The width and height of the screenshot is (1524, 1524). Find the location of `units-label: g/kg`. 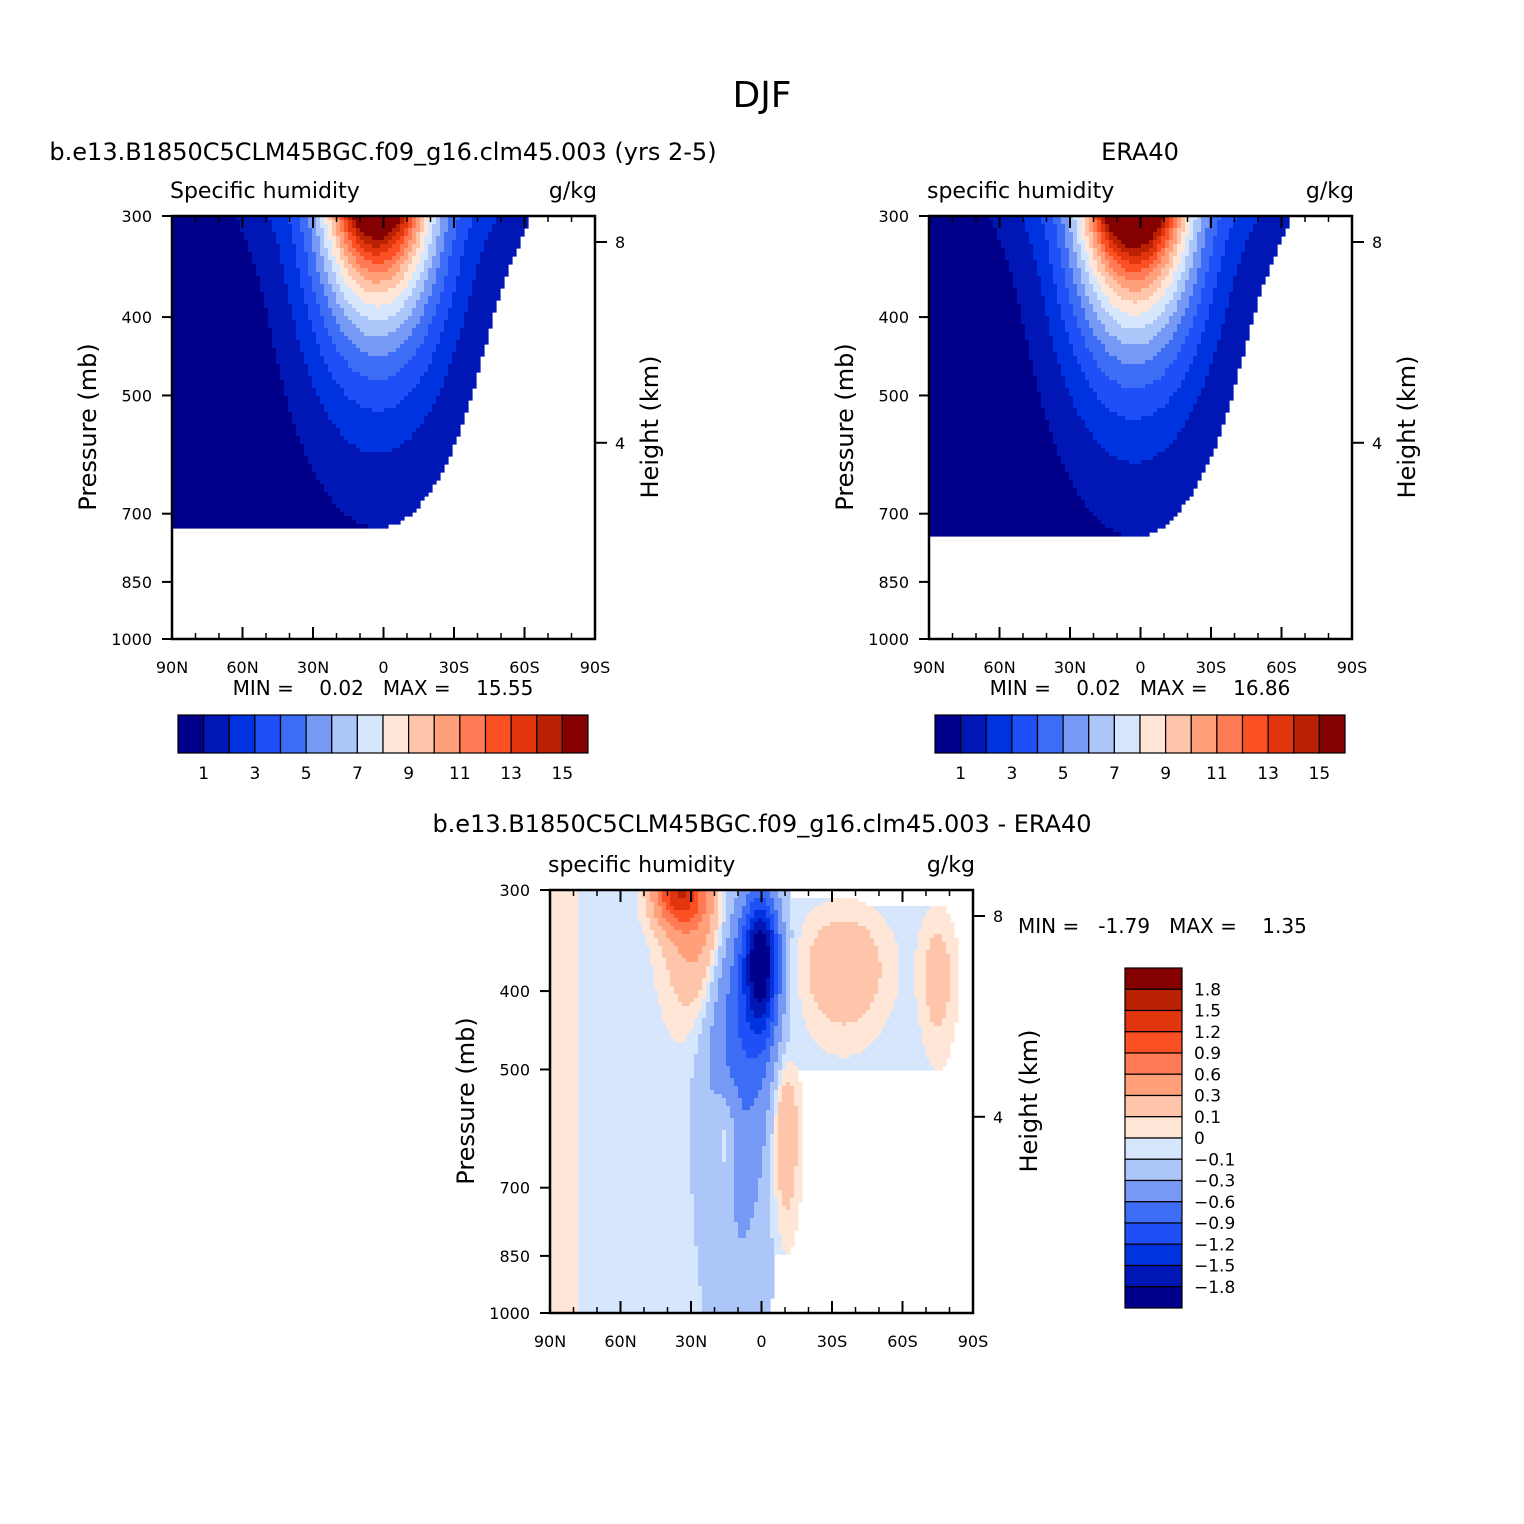

units-label: g/kg is located at coordinates (951, 865).